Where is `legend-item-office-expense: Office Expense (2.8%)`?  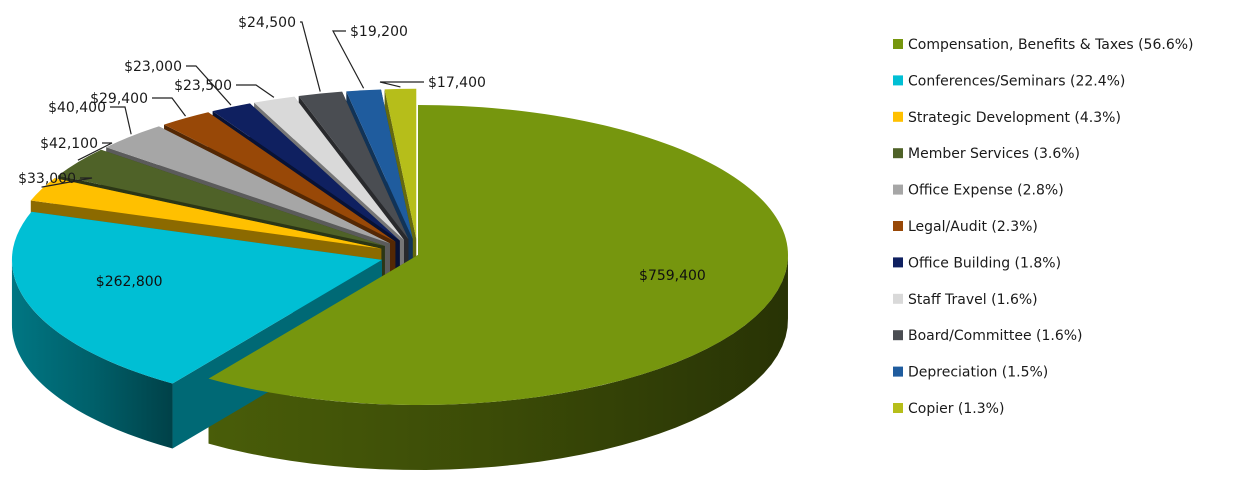 legend-item-office-expense: Office Expense (2.8%) is located at coordinates (978, 191).